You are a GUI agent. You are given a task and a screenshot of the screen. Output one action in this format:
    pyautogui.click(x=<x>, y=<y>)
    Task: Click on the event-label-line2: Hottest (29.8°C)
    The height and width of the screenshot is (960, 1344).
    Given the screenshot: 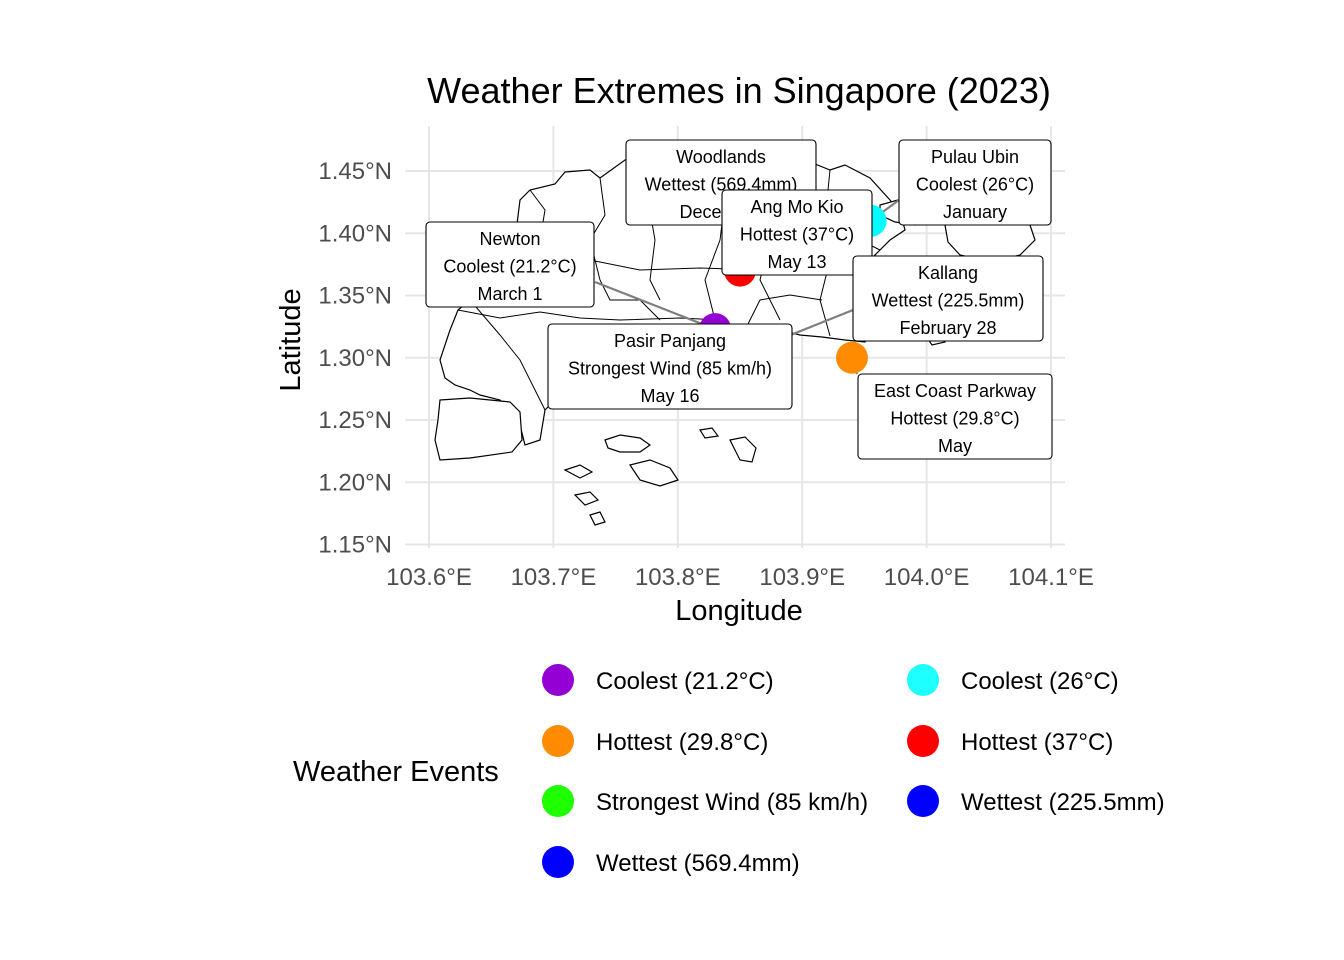 What is the action you would take?
    pyautogui.click(x=954, y=419)
    